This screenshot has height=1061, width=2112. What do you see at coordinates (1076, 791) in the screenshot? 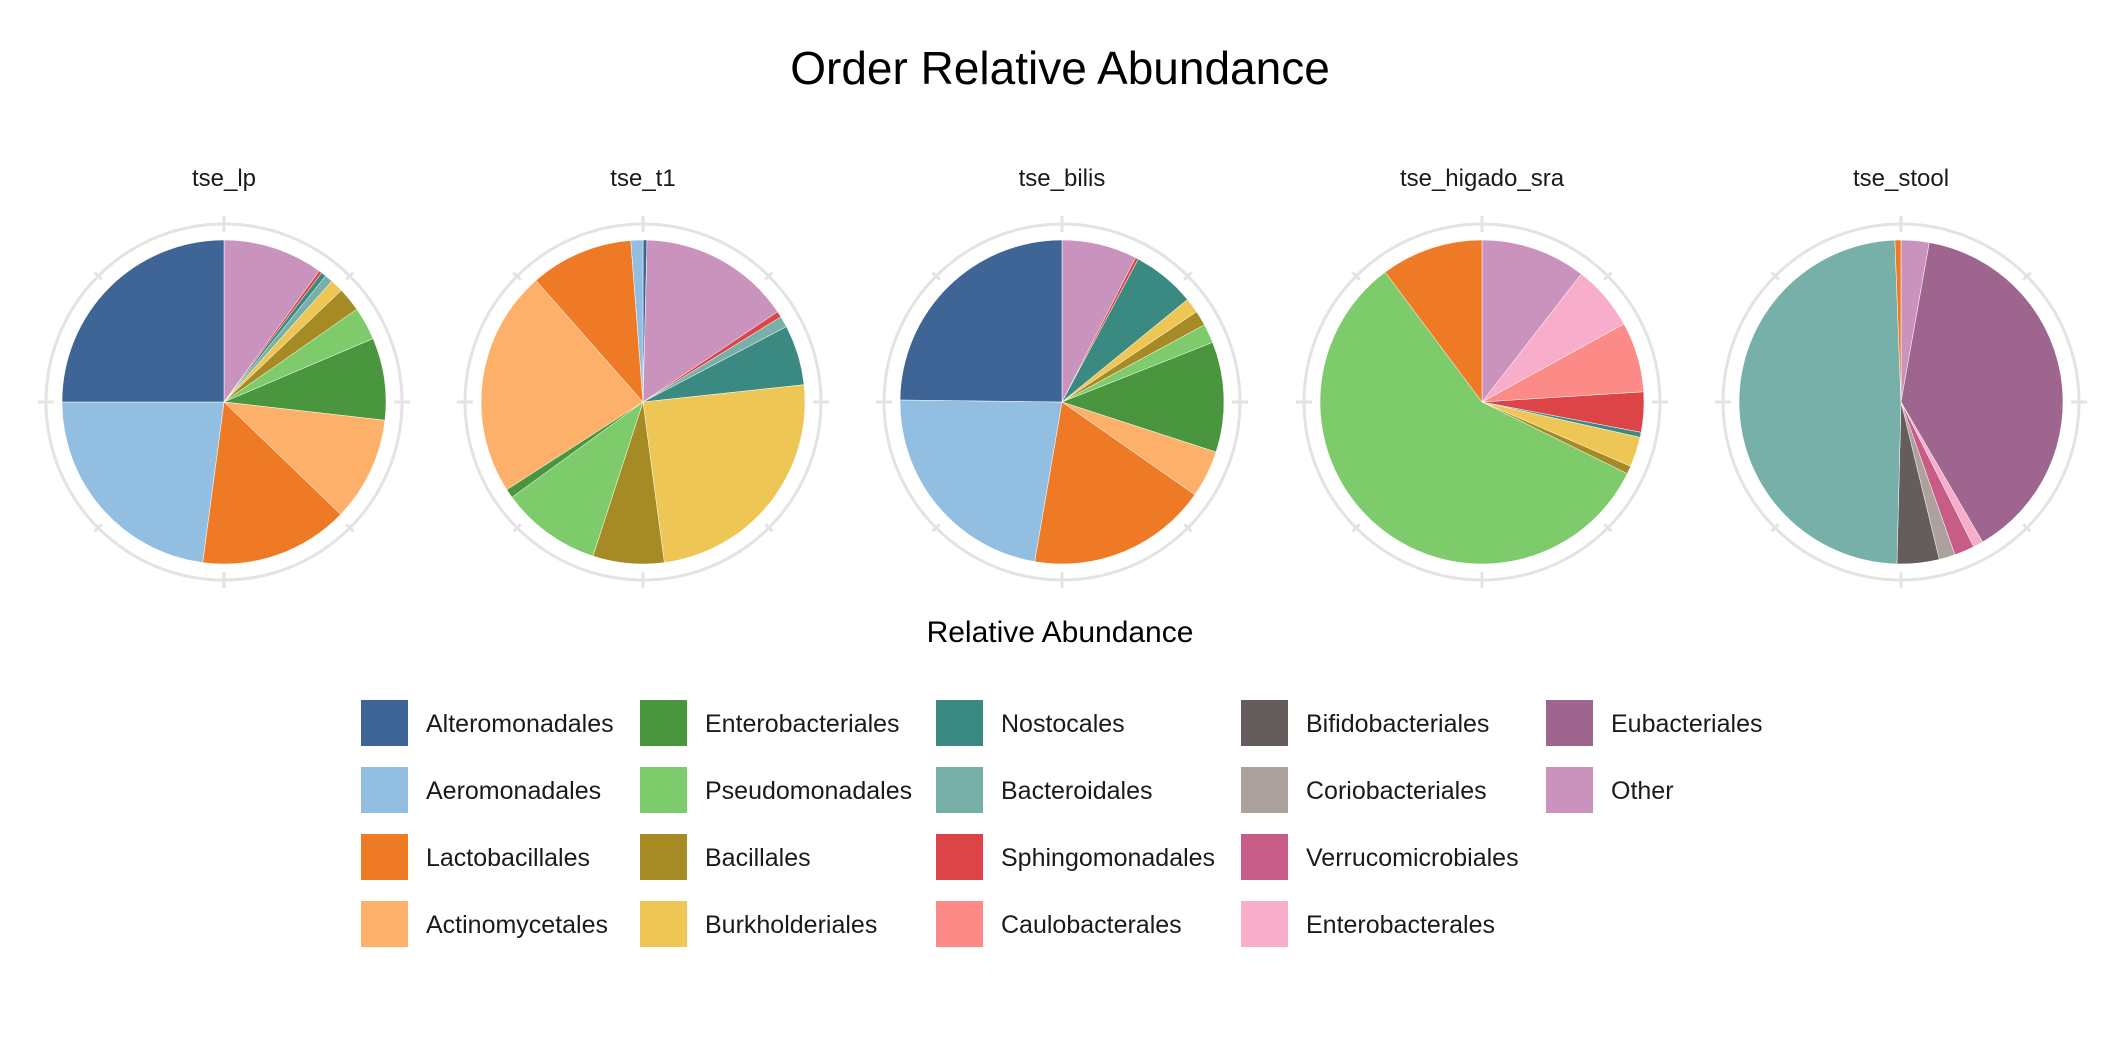
I see `legend-label: Bacteroidales` at bounding box center [1076, 791].